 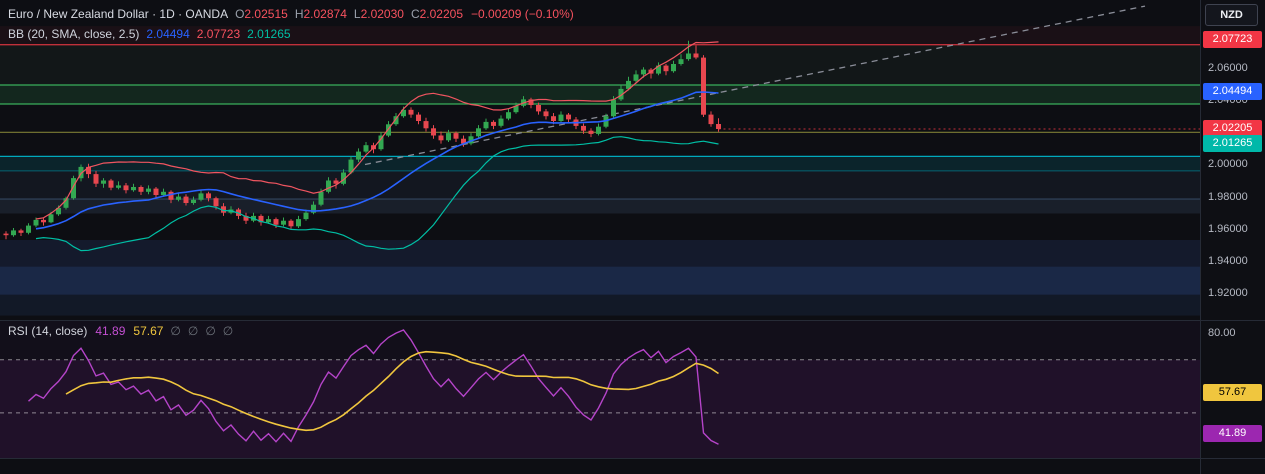 I want to click on price-axis-tick: 2.06000, so click(x=1228, y=68).